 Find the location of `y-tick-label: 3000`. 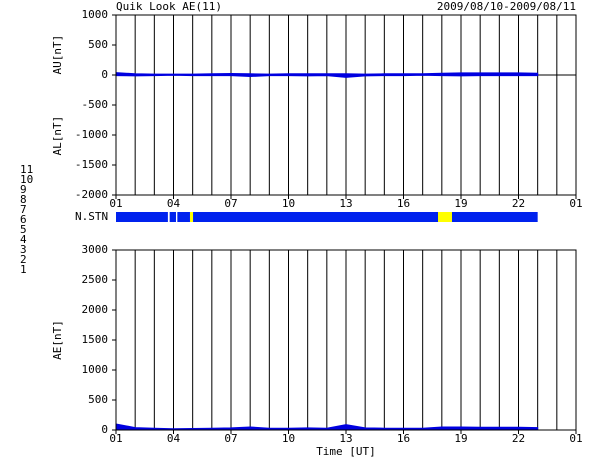

y-tick-label: 3000 is located at coordinates (95, 249).